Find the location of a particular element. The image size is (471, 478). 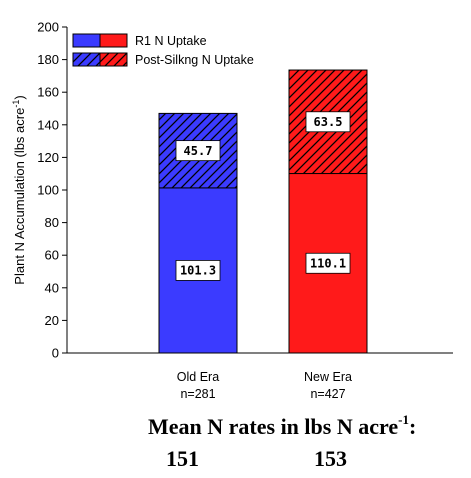

y-axis-label: Plant N Accumulation (lbs acre-1) is located at coordinates (19, 189).